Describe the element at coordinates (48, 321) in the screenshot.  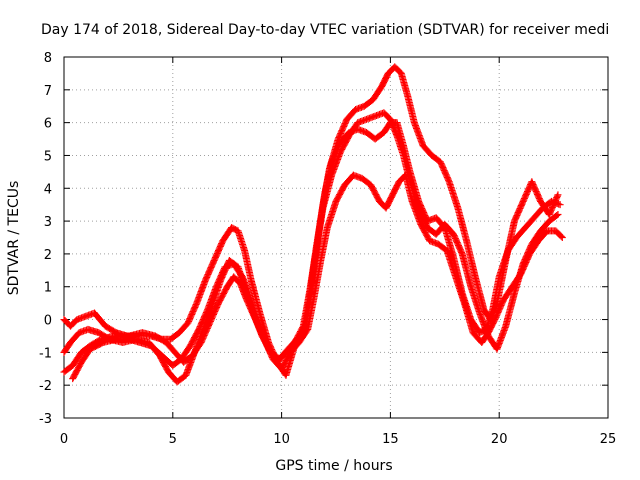
I see `y-tick-label: 0` at that location.